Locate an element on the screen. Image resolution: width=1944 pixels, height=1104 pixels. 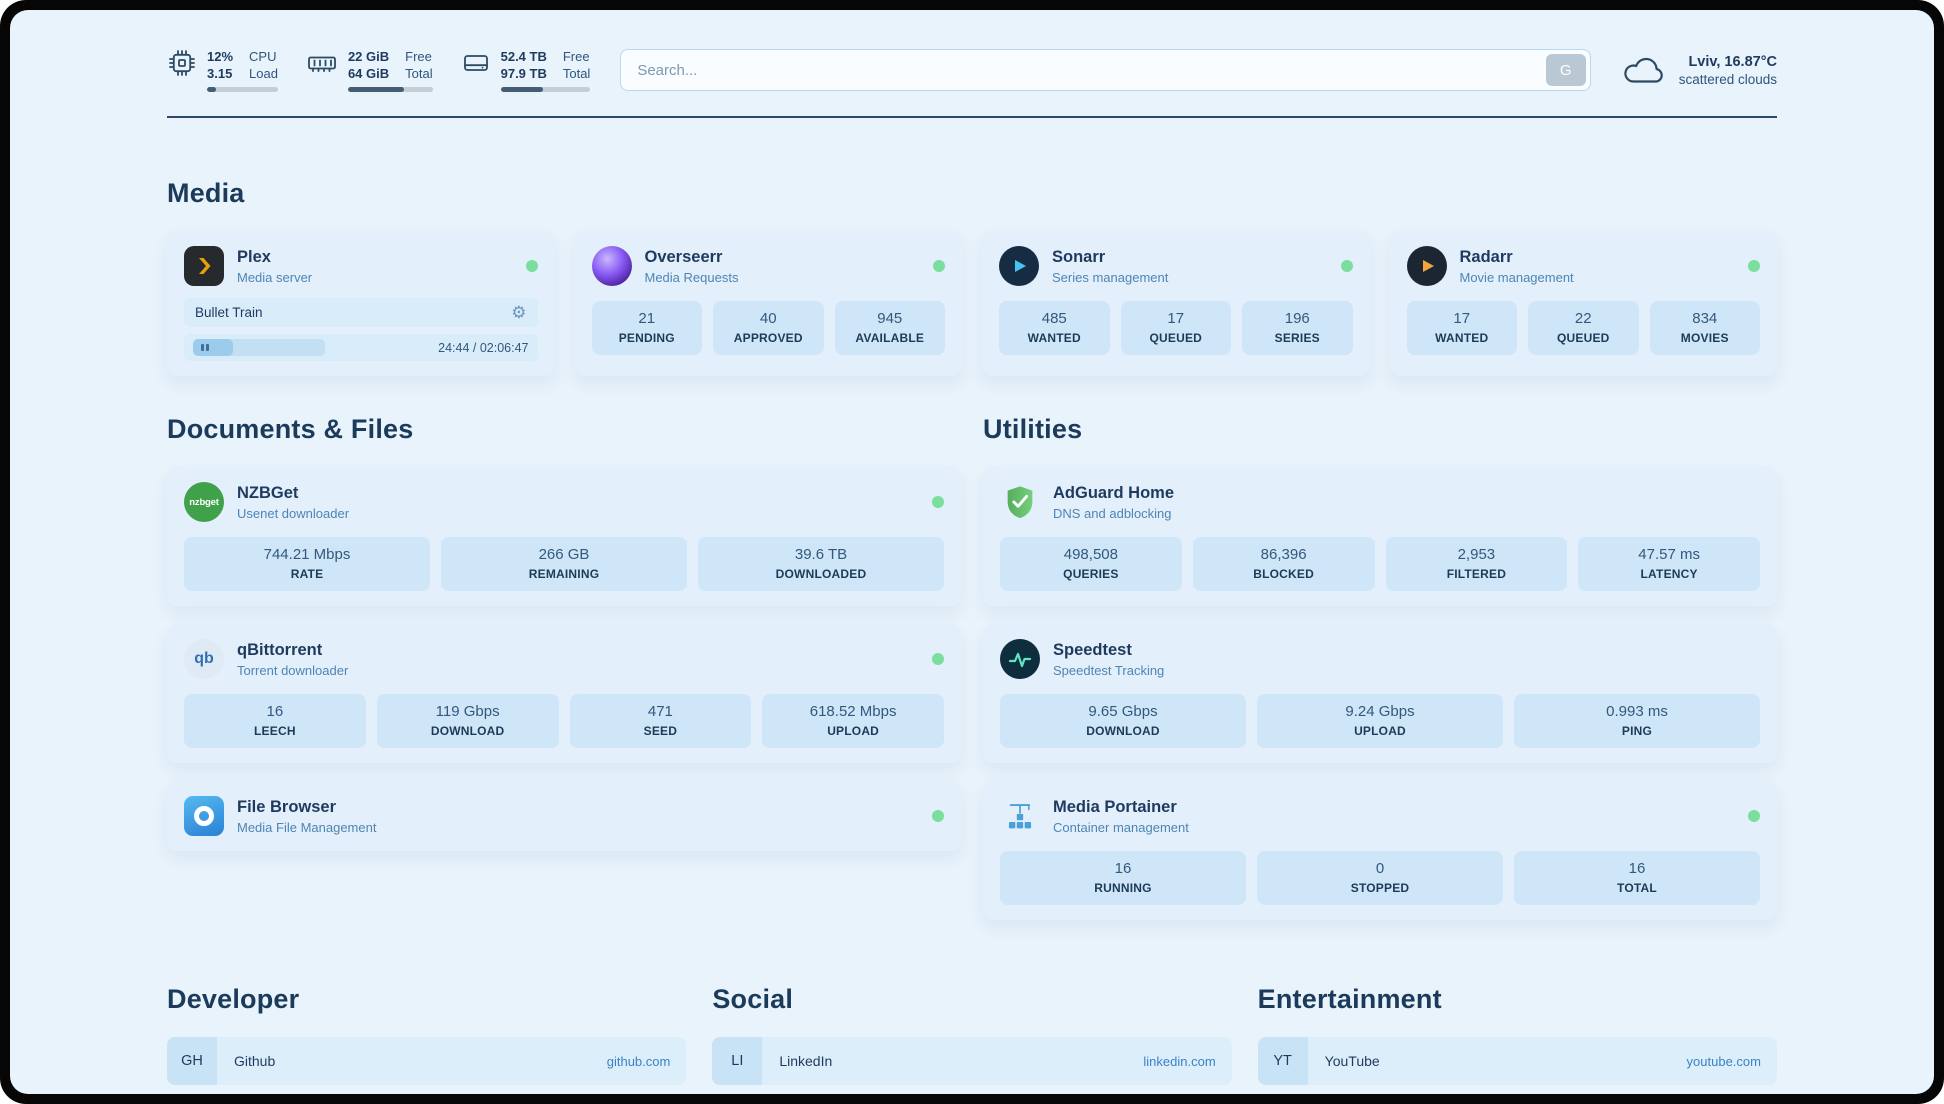
stat-row: 17 WANTED 22 QUEUED 834 MOVIES is located at coordinates (1583, 328).